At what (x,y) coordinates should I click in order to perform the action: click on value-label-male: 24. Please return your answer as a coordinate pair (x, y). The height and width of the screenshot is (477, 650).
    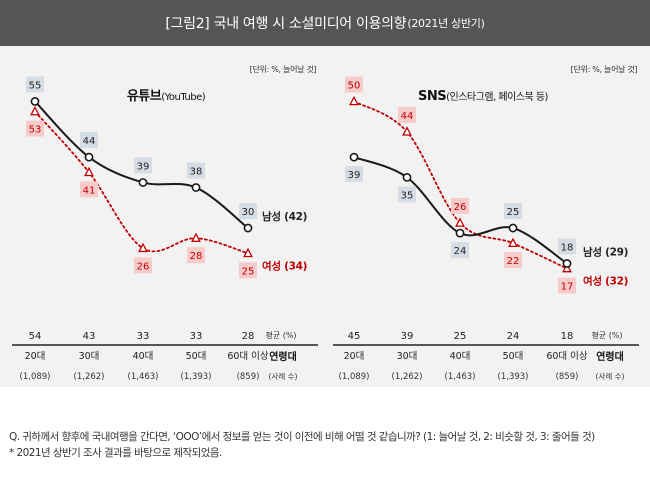
    Looking at the image, I should click on (460, 251).